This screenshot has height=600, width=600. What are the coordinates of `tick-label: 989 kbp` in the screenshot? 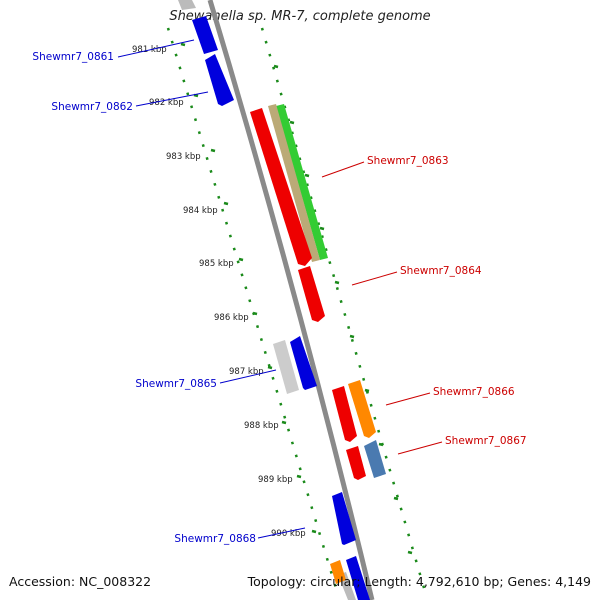 It's located at (275, 480).